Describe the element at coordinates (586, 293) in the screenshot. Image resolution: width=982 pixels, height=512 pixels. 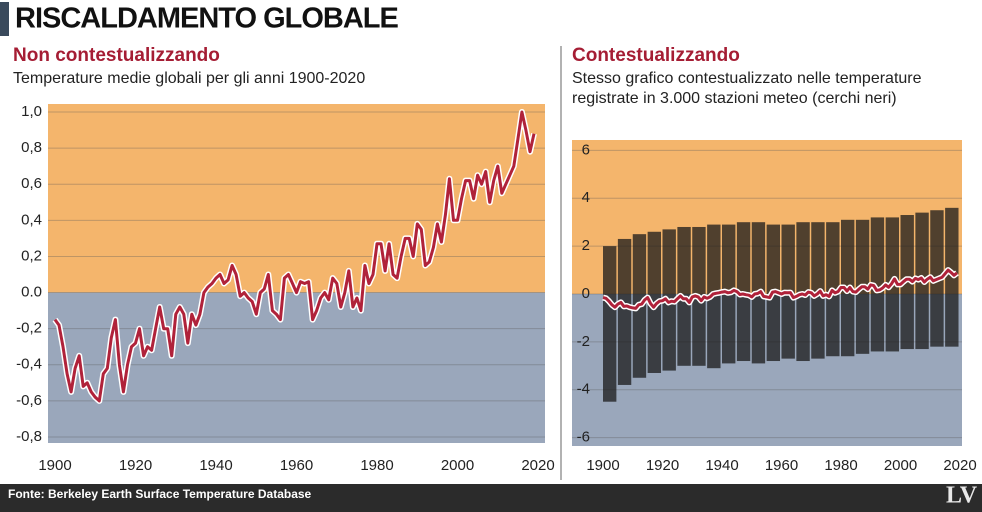
I see `y-tick-label: 0` at that location.